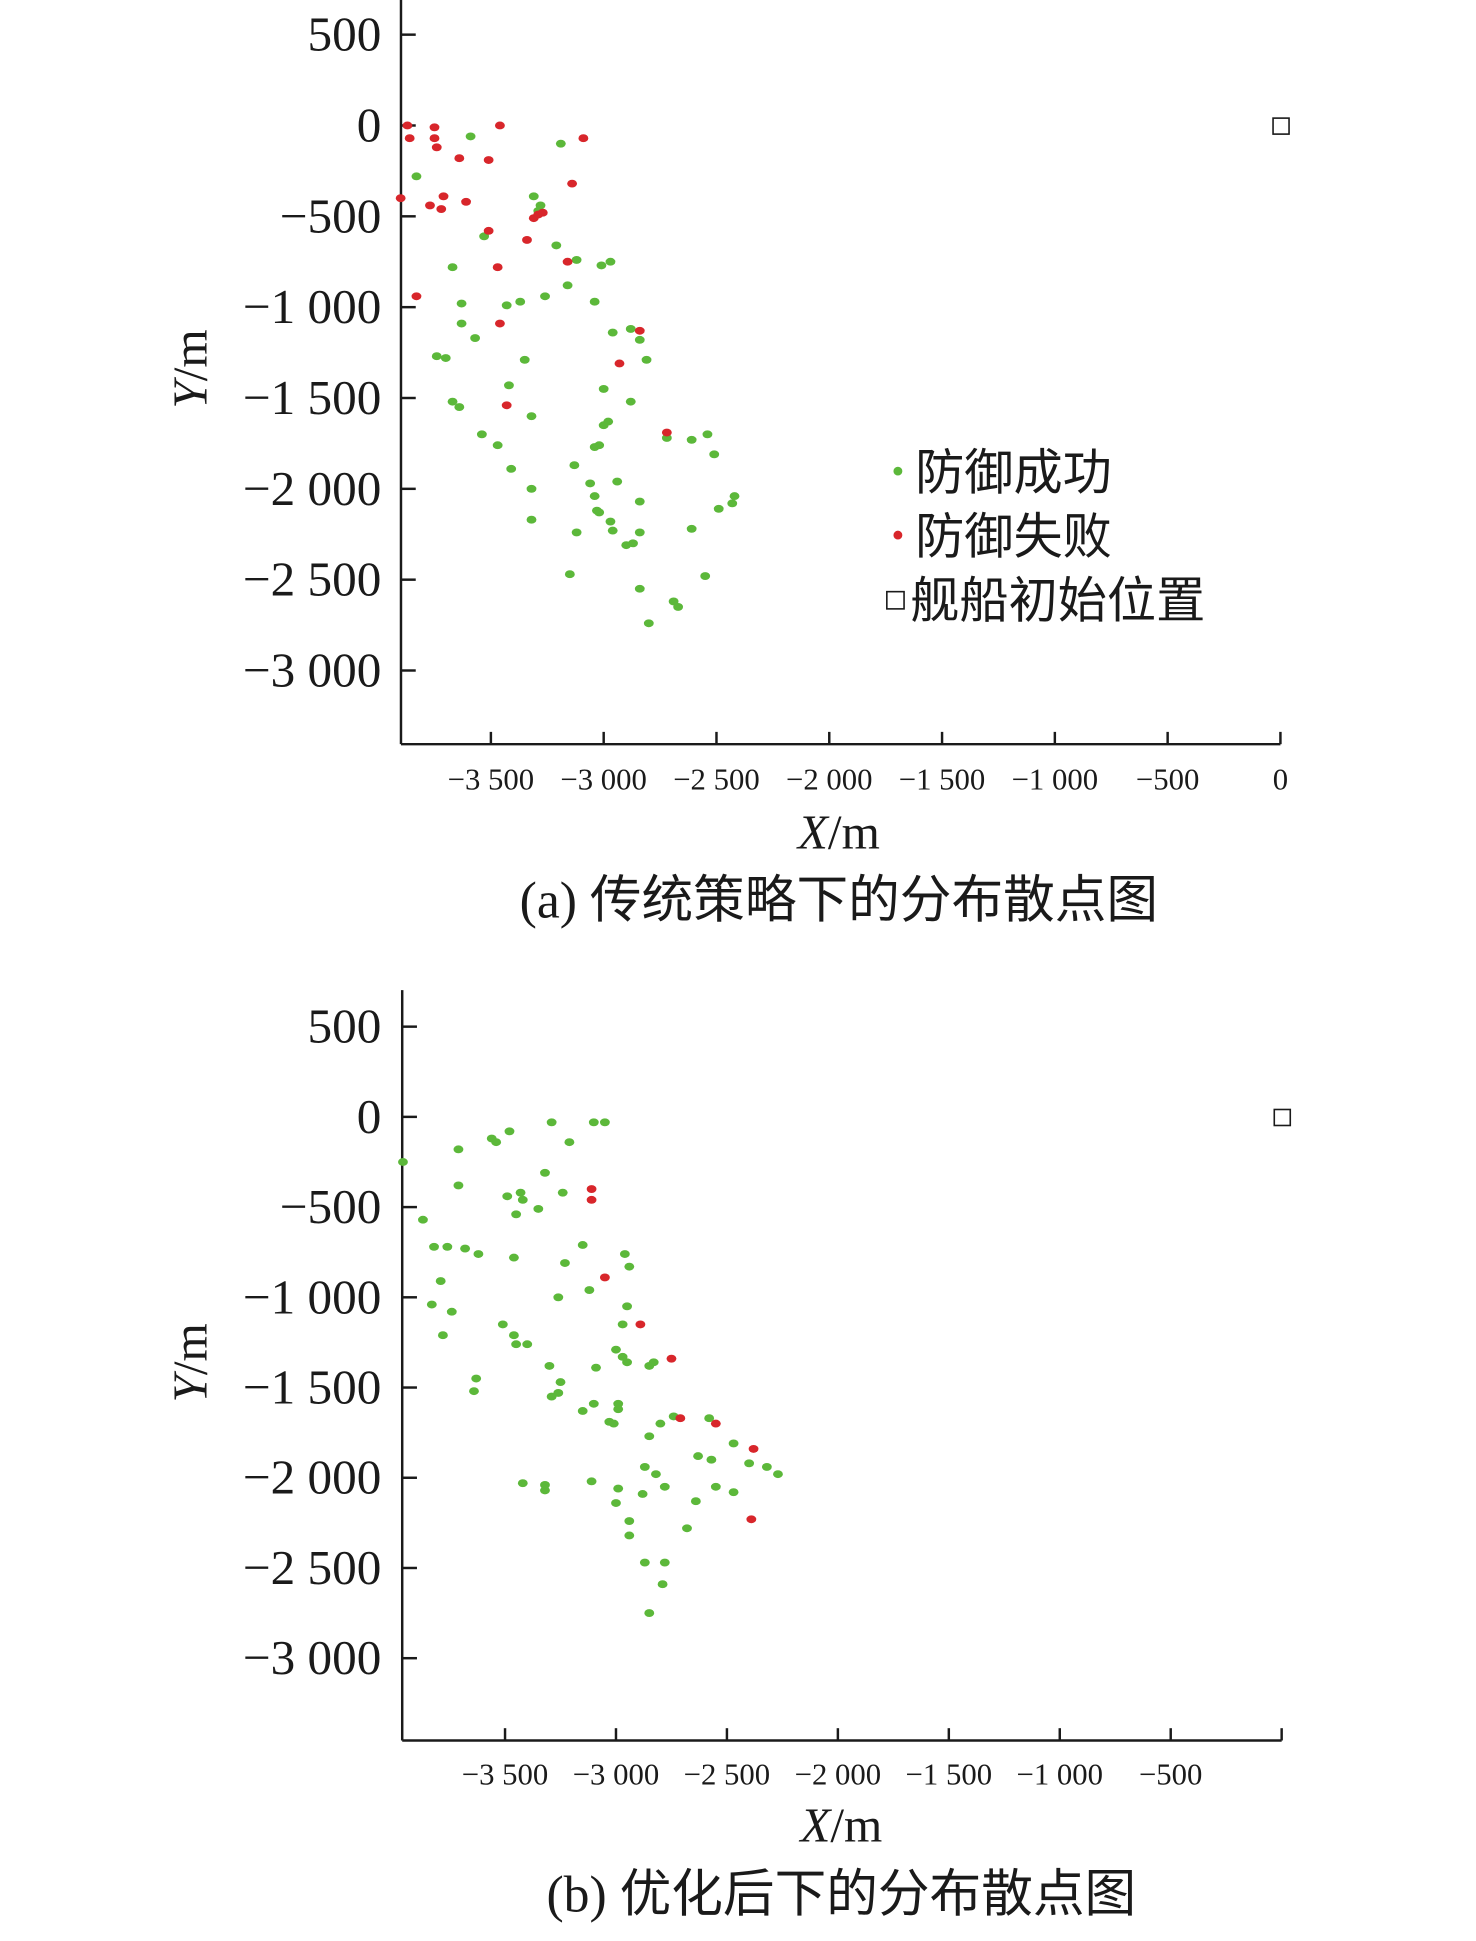 The image size is (1476, 1941). What do you see at coordinates (312, 1477) in the screenshot?
I see `y-tick-label: −2 000` at bounding box center [312, 1477].